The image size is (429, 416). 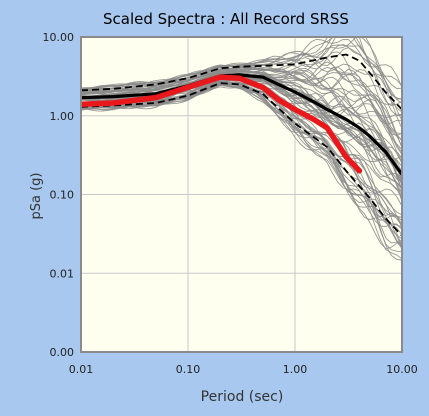 I want to click on y-axis-label: pSa (g), so click(x=36, y=196).